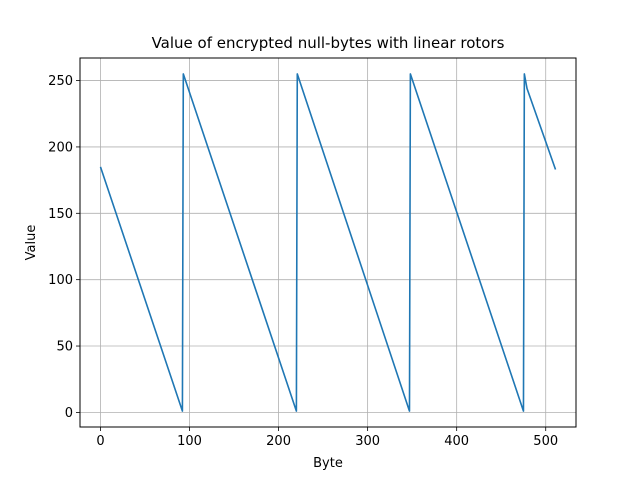 This screenshot has height=480, width=640. I want to click on y-tick-label: 150, so click(60, 214).